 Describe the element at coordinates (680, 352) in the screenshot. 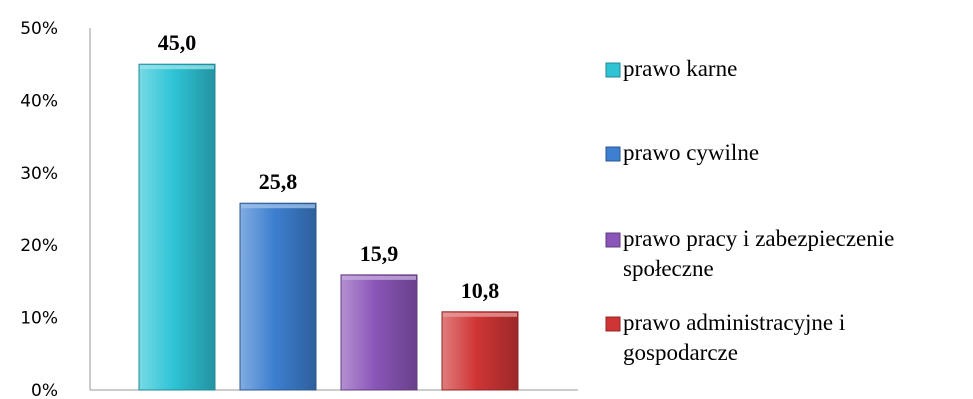

I see `legend-label: gospodarcze` at that location.